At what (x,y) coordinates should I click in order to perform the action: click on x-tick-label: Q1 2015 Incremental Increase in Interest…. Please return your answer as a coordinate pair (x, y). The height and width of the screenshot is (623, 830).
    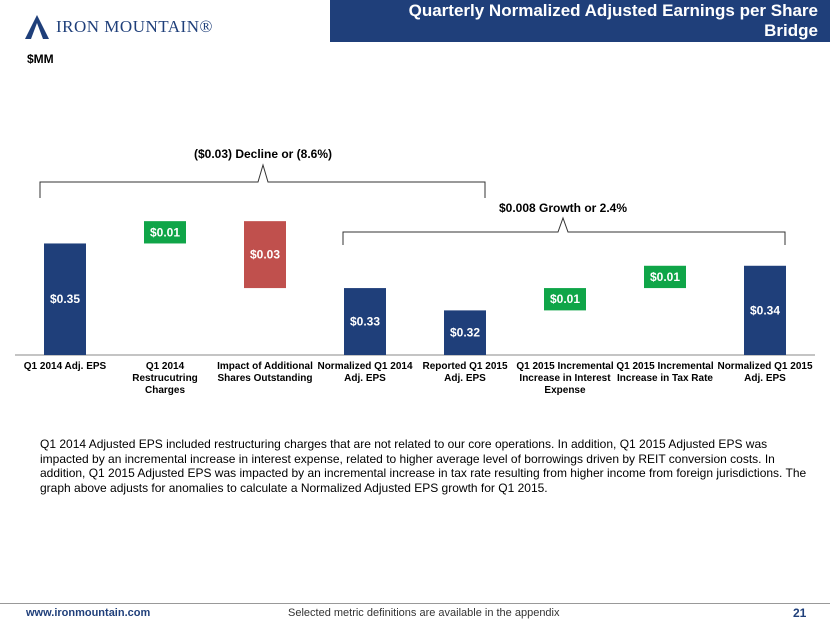
    Looking at the image, I should click on (565, 378).